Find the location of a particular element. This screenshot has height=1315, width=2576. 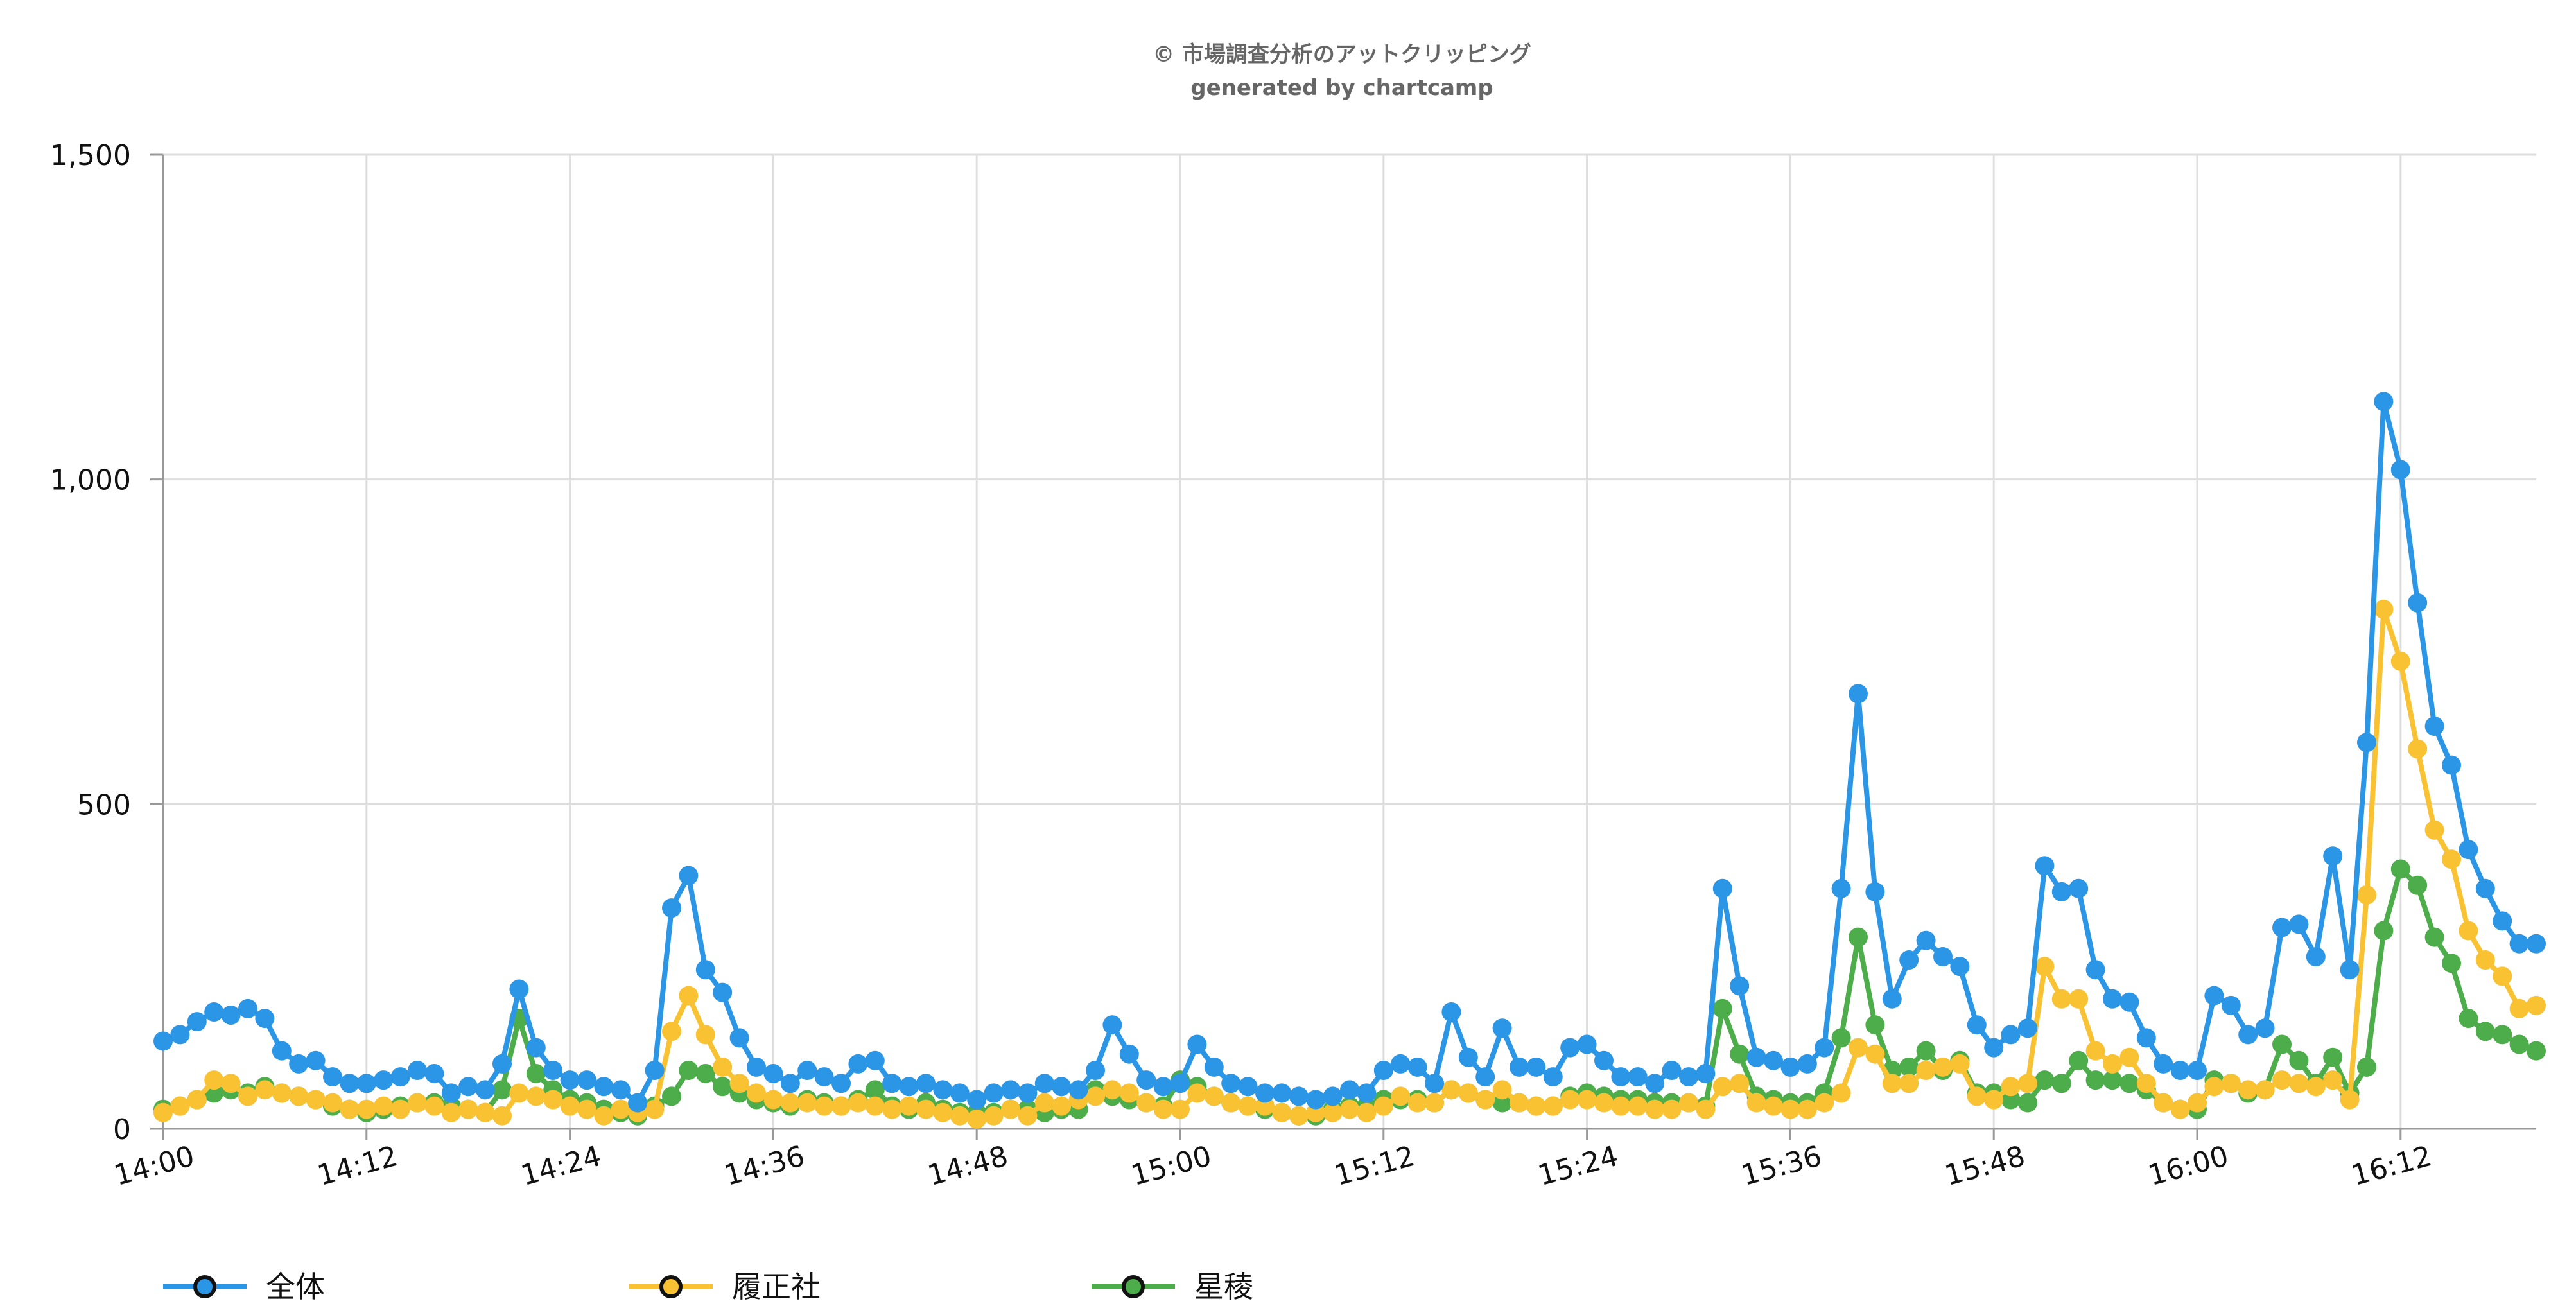

legend: 全体 履正社 星稜 is located at coordinates (708, 1286).